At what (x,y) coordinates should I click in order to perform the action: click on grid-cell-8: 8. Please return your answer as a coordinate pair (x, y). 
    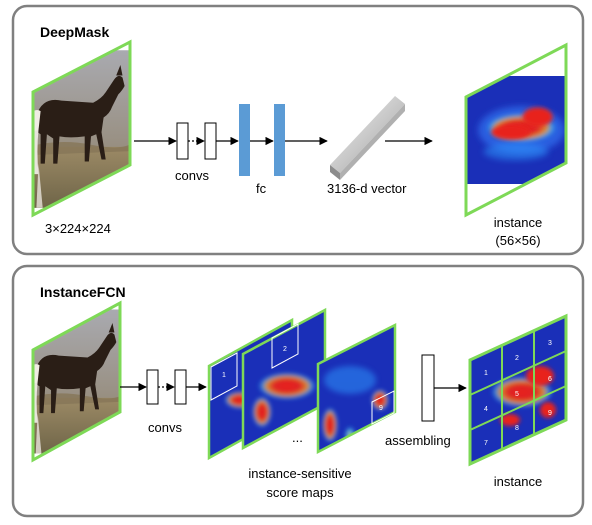
    Looking at the image, I should click on (517, 428).